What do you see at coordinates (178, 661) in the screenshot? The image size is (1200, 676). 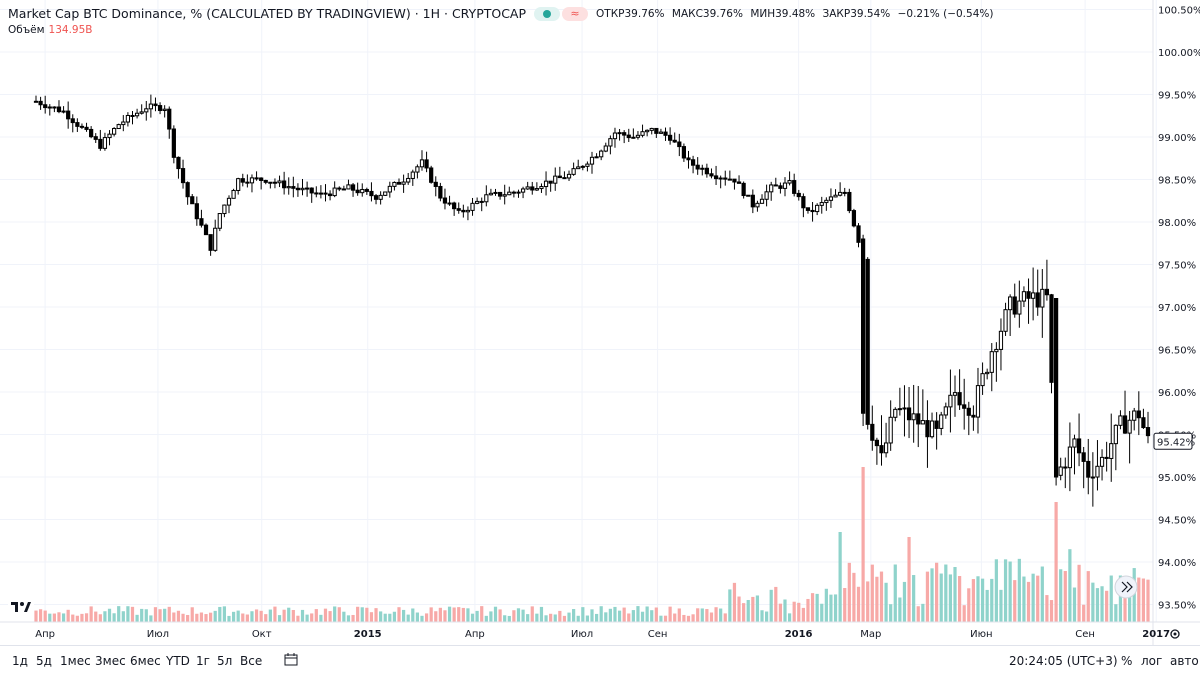 I see `range-ytd: YTD` at bounding box center [178, 661].